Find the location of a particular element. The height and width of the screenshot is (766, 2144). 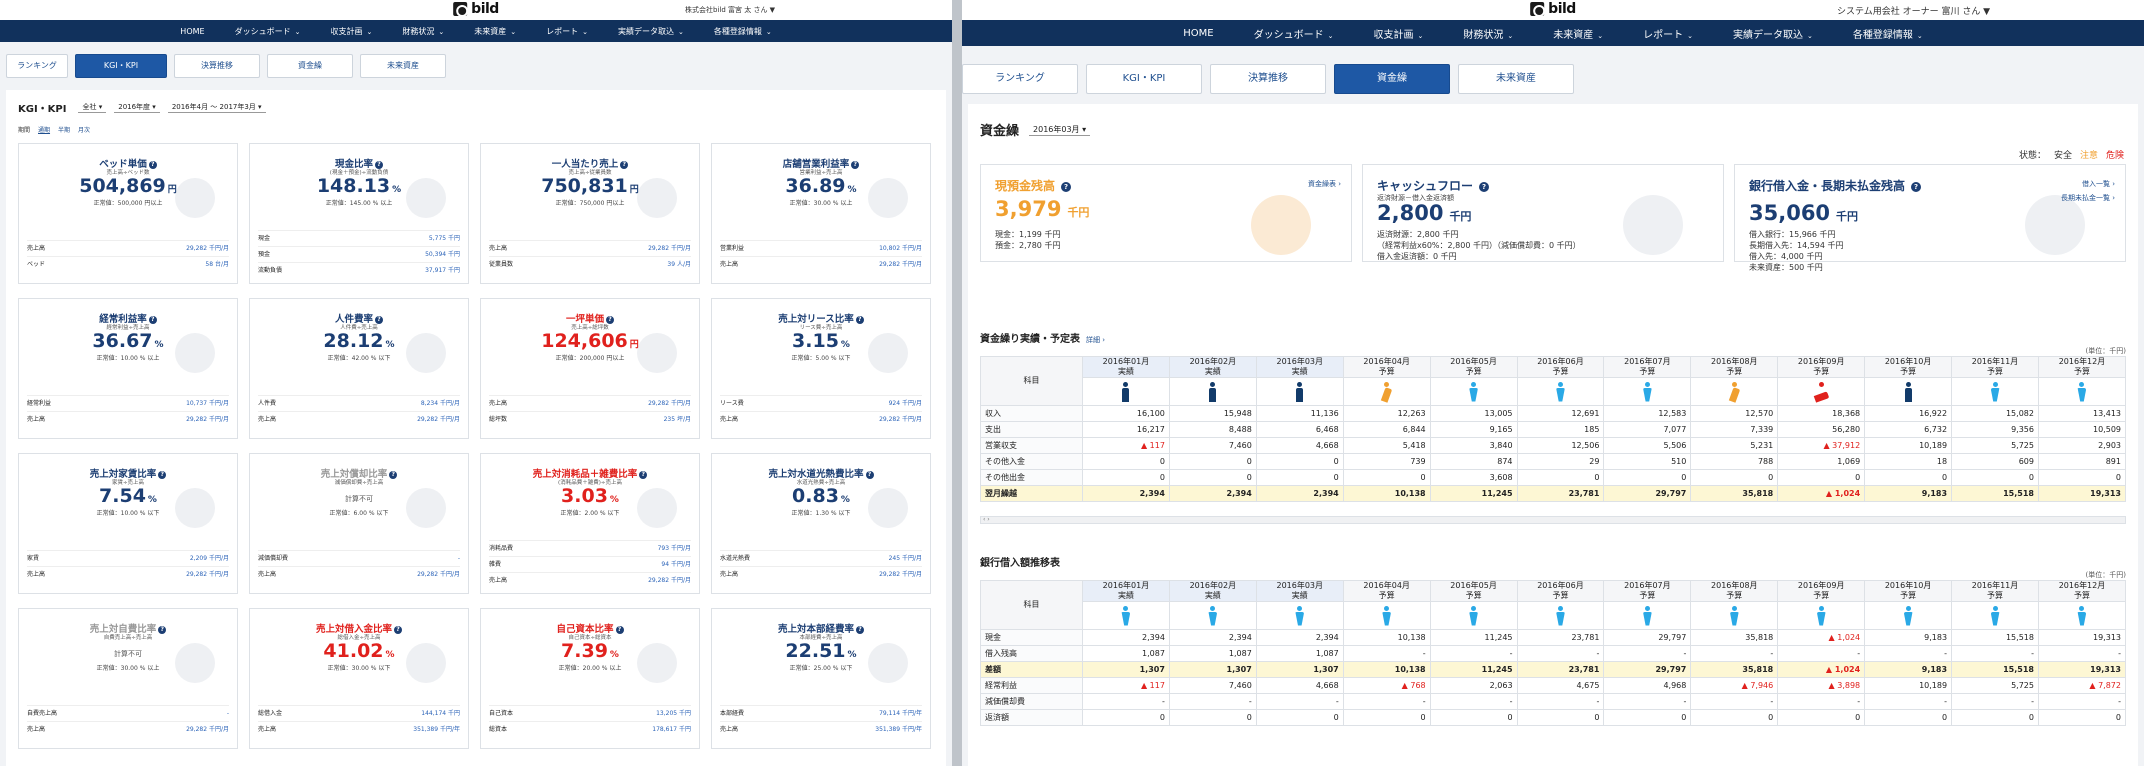

period-full-year: 通期 is located at coordinates (44, 130).